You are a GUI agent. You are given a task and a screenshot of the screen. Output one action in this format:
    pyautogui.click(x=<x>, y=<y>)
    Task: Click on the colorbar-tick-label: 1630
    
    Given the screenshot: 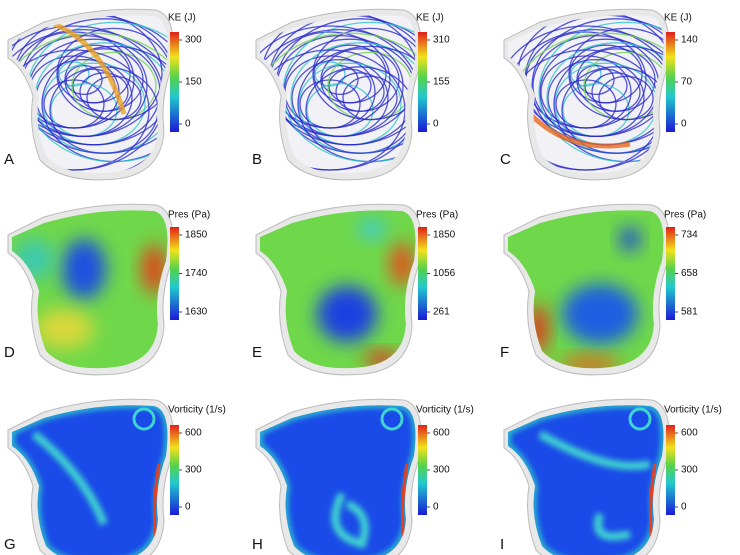 What is the action you would take?
    pyautogui.click(x=196, y=312)
    